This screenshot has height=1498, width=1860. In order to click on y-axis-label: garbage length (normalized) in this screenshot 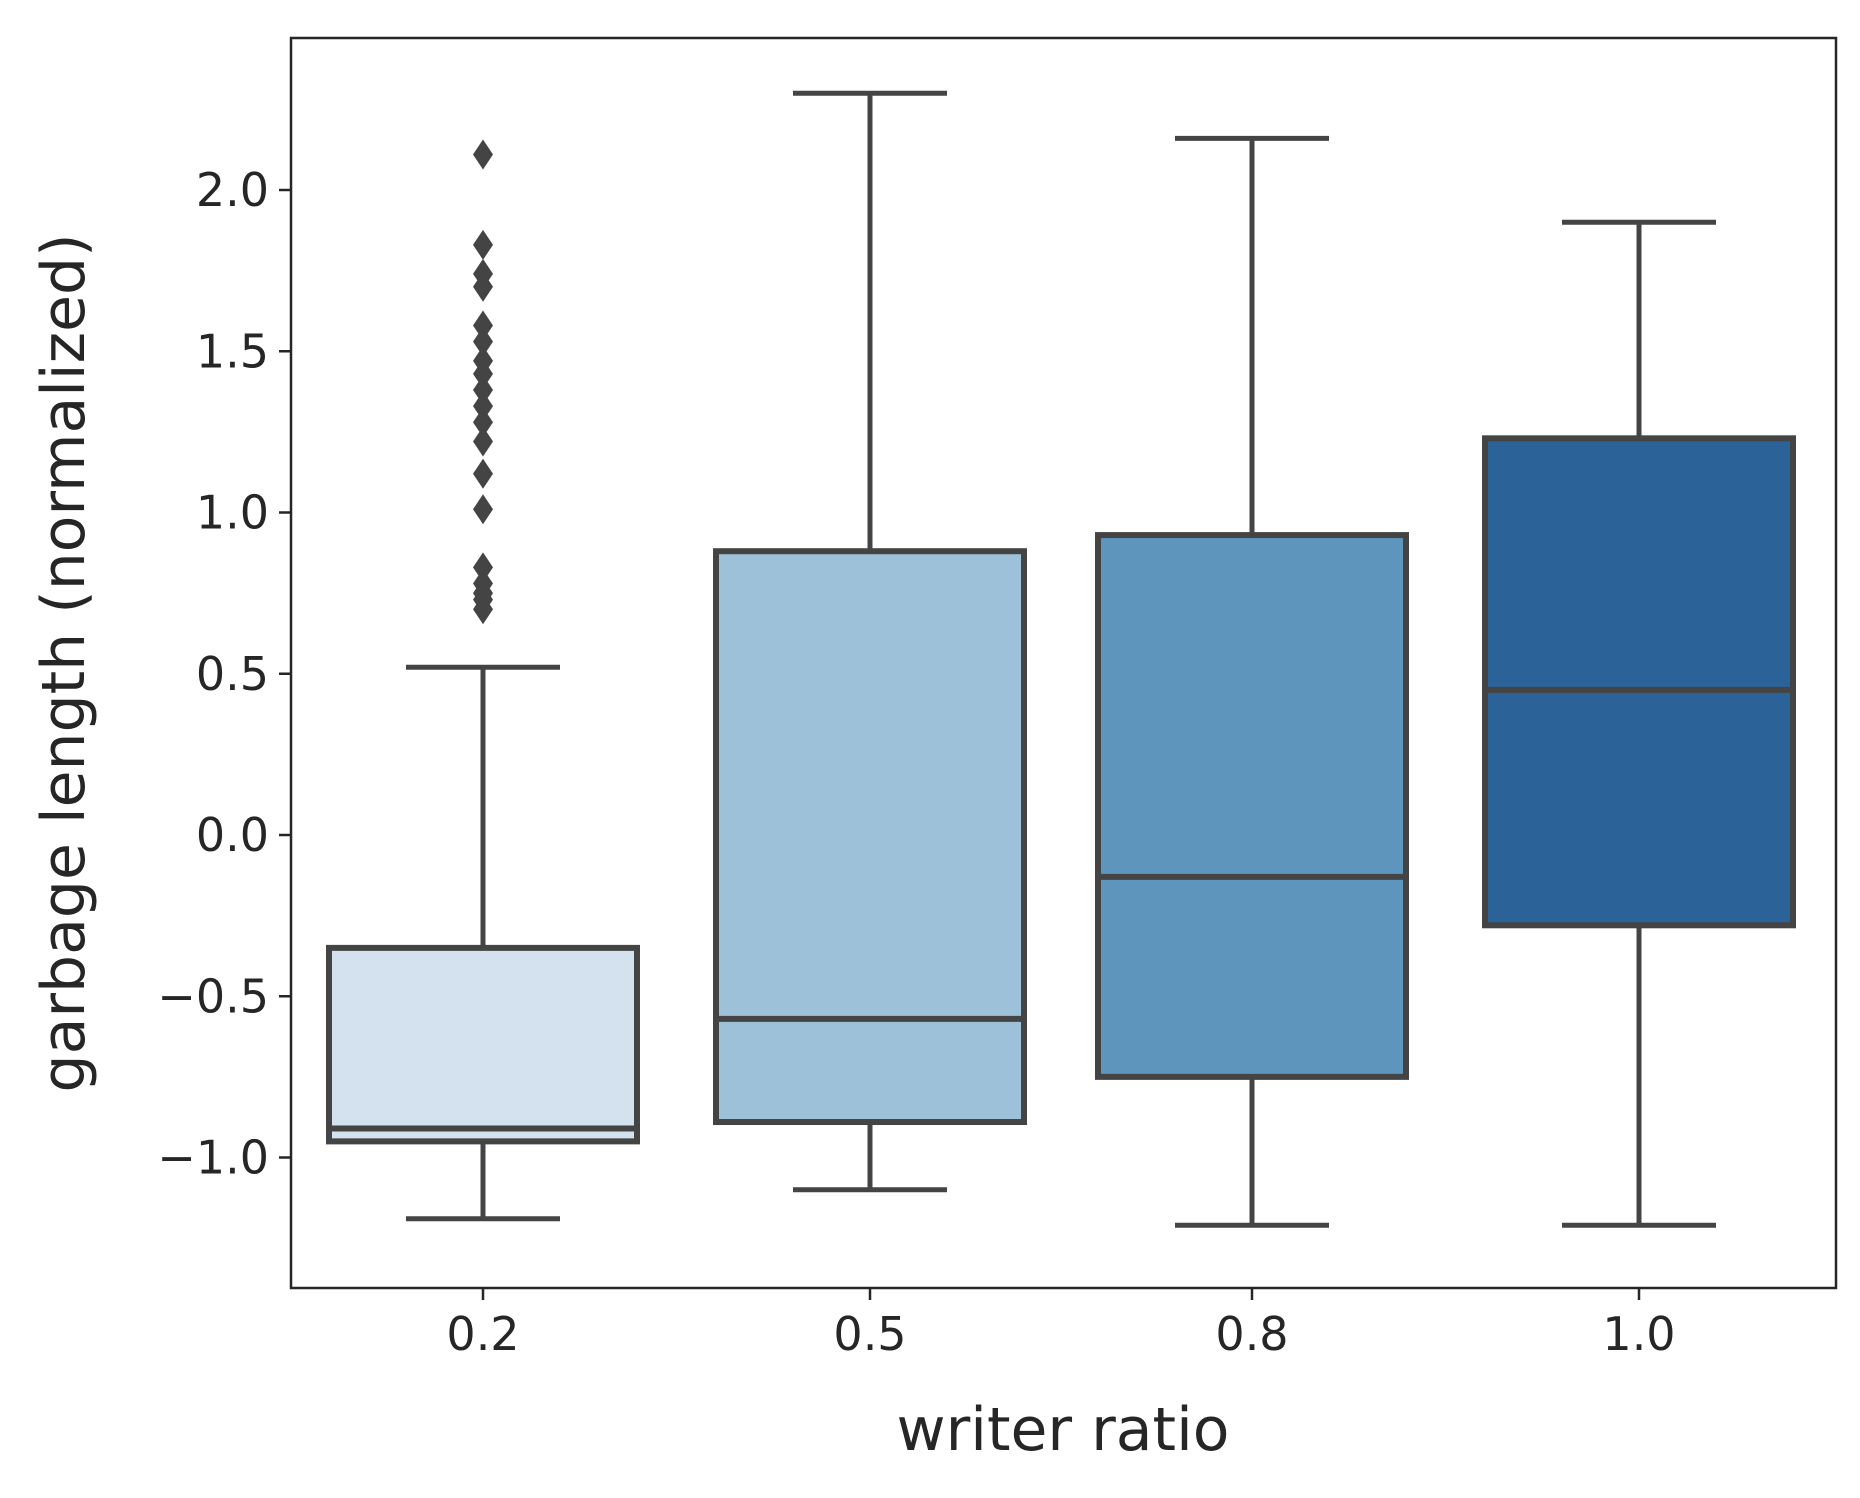, I will do `click(64, 663)`.